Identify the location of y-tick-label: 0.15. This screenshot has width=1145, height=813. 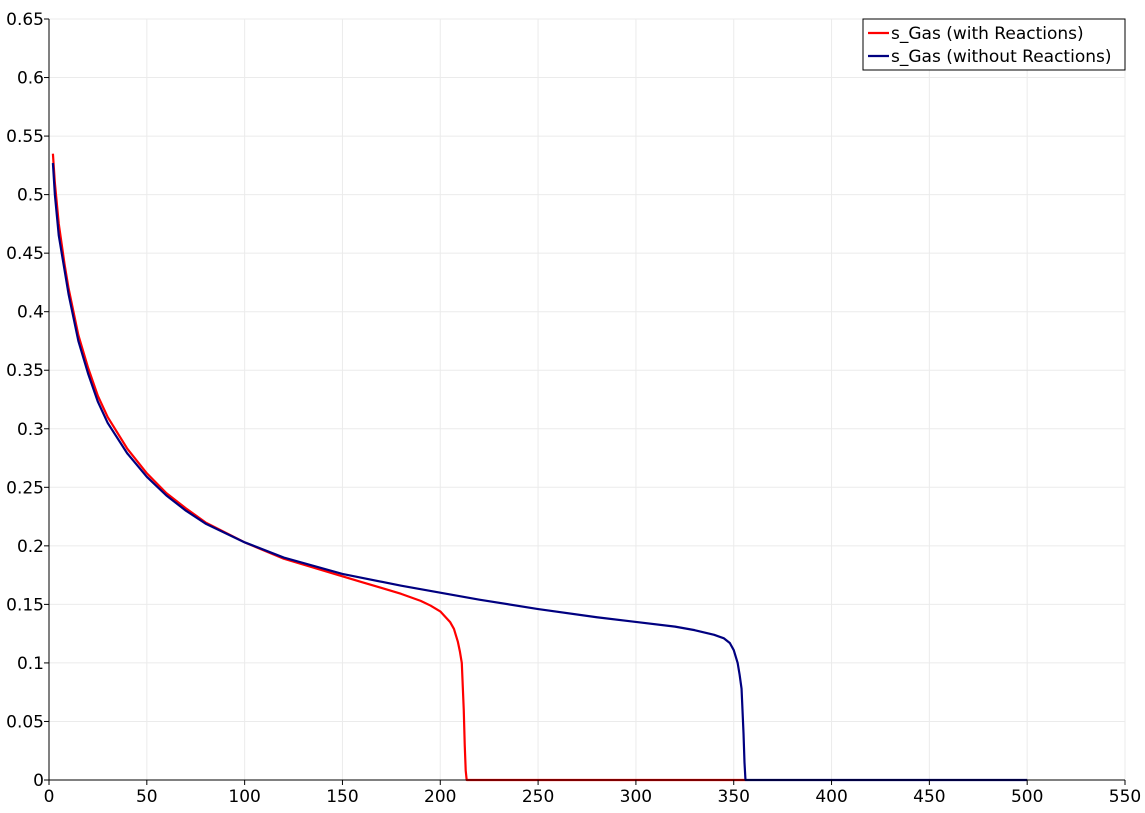
(25, 605).